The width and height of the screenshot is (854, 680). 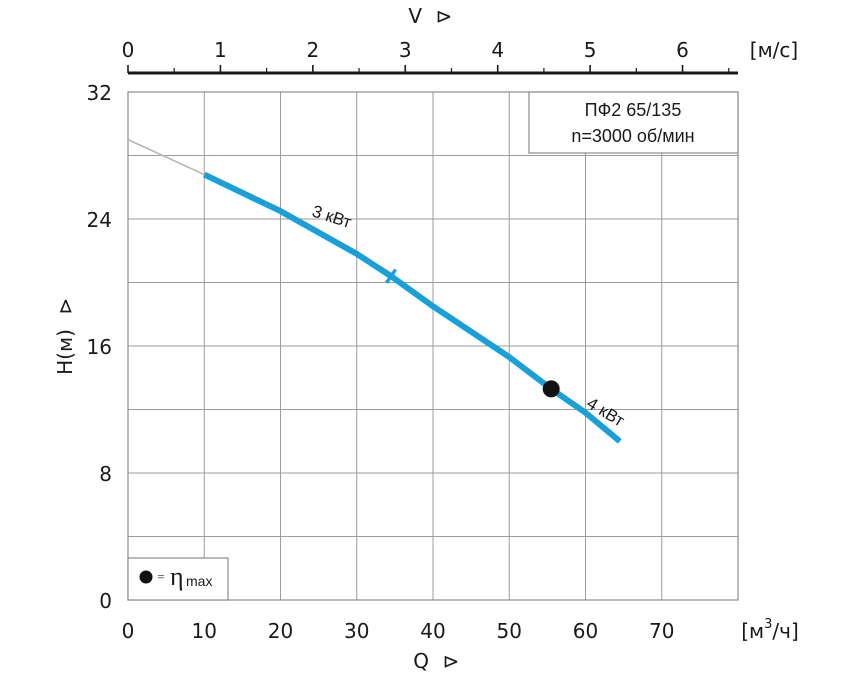 I want to click on top-tick-label: 1, so click(x=220, y=50).